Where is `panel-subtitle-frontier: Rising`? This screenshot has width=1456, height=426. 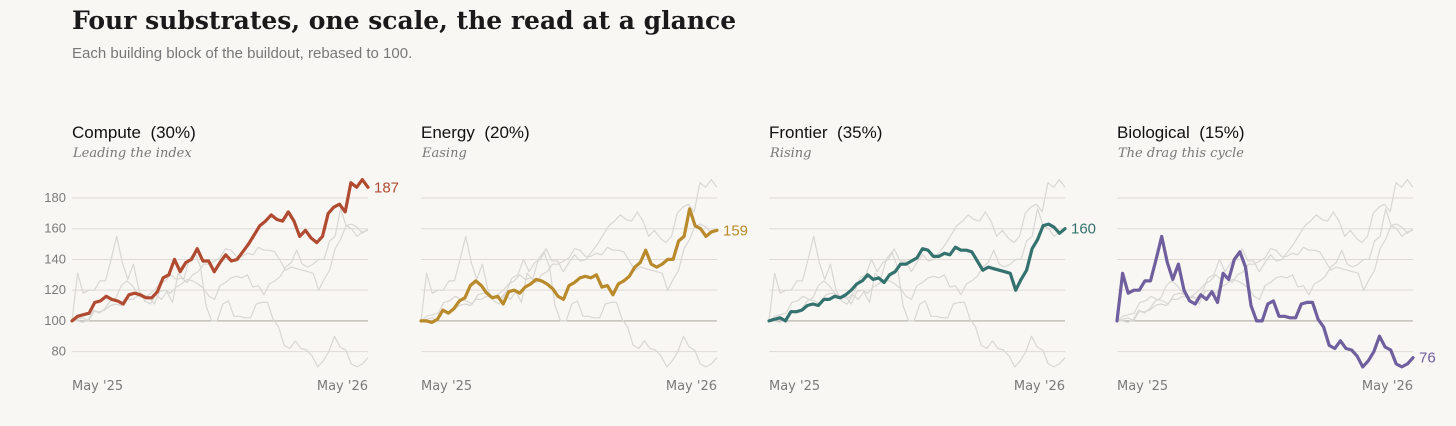
panel-subtitle-frontier: Rising is located at coordinates (791, 153).